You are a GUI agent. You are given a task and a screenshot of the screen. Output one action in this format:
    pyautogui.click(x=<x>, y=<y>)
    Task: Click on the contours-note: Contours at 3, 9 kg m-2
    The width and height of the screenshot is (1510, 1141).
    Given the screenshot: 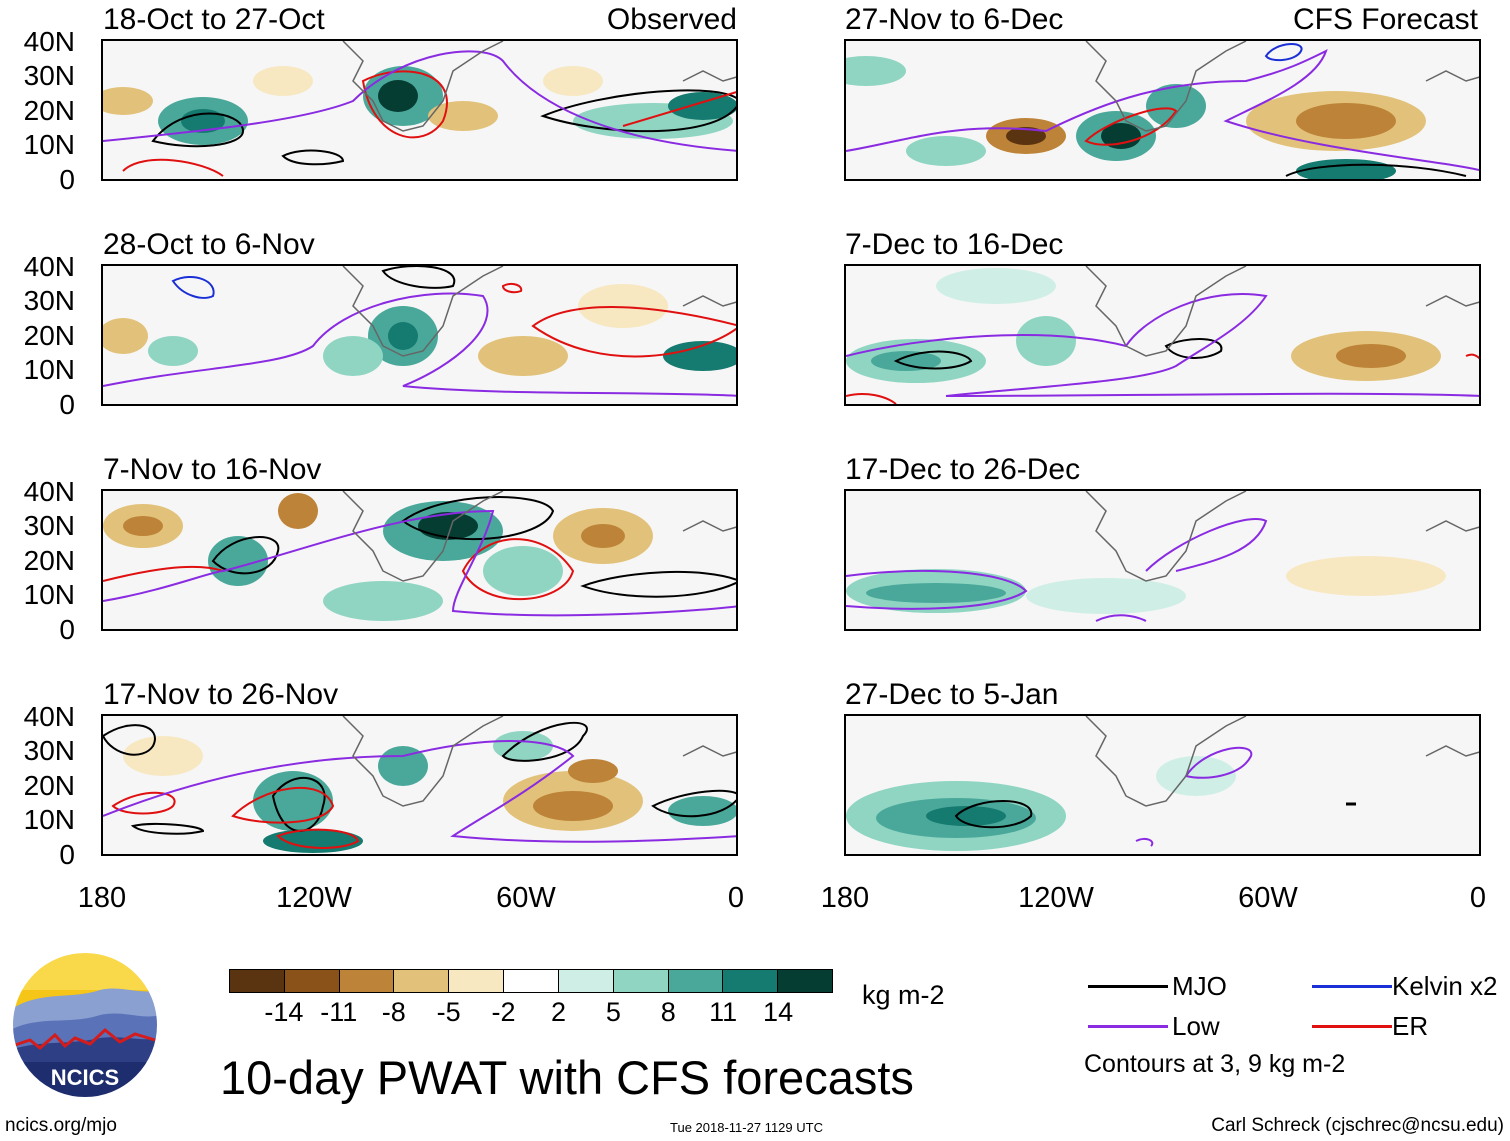 What is the action you would take?
    pyautogui.click(x=1215, y=1064)
    